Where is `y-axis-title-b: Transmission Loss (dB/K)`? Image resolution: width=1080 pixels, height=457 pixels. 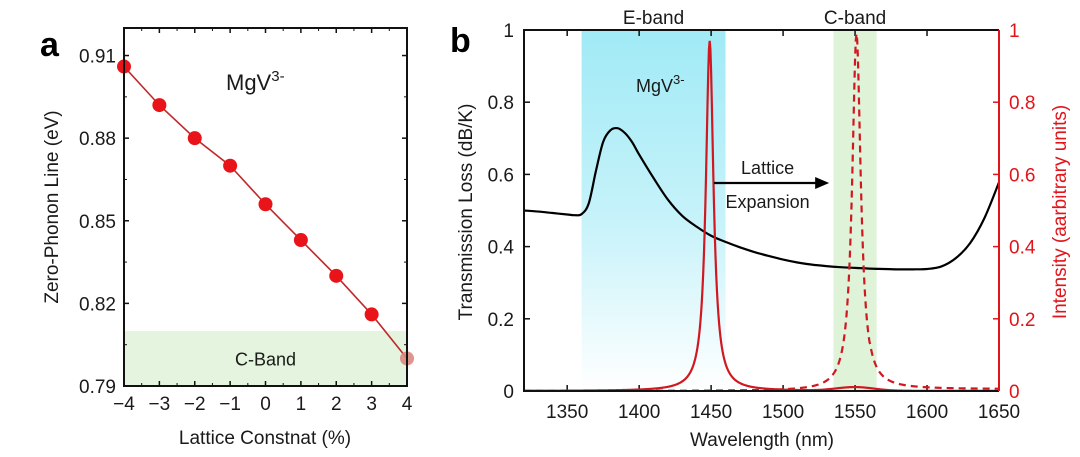
y-axis-title-b: Transmission Loss (dB/K) is located at coordinates (466, 212).